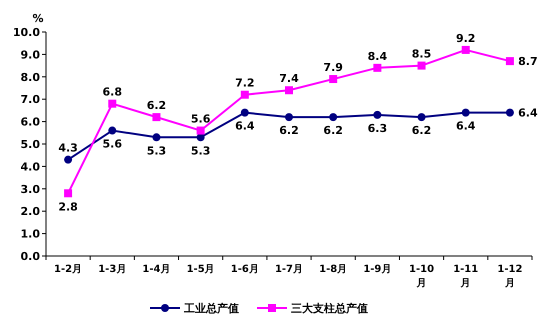 The image size is (549, 335). What do you see at coordinates (68, 207) in the screenshot?
I see `data-label: 2.8` at bounding box center [68, 207].